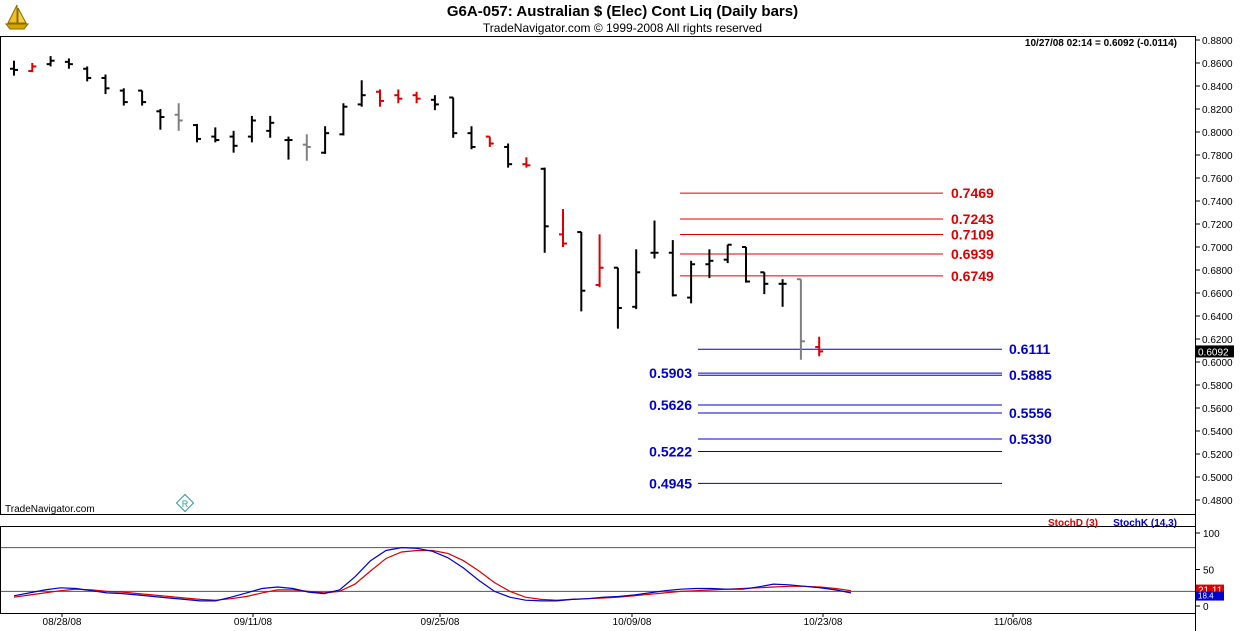 The image size is (1245, 631). Describe the element at coordinates (253, 622) in the screenshot. I see `x-tick-label: 09/11/08` at that location.